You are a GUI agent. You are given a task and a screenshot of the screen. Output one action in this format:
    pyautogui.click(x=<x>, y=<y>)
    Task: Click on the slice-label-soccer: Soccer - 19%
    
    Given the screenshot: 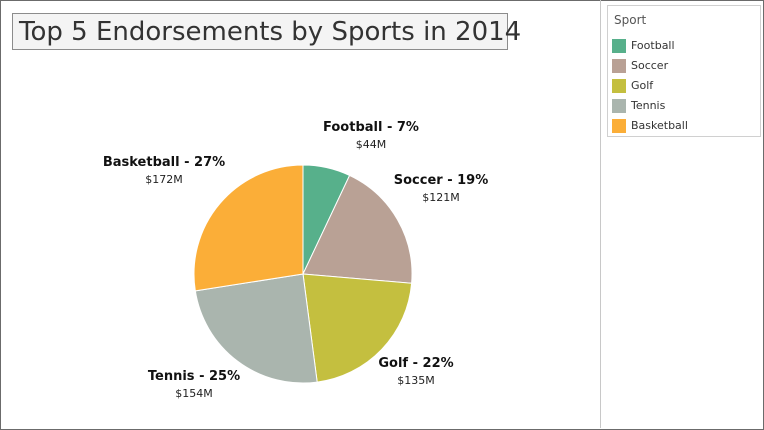 What is the action you would take?
    pyautogui.click(x=441, y=180)
    